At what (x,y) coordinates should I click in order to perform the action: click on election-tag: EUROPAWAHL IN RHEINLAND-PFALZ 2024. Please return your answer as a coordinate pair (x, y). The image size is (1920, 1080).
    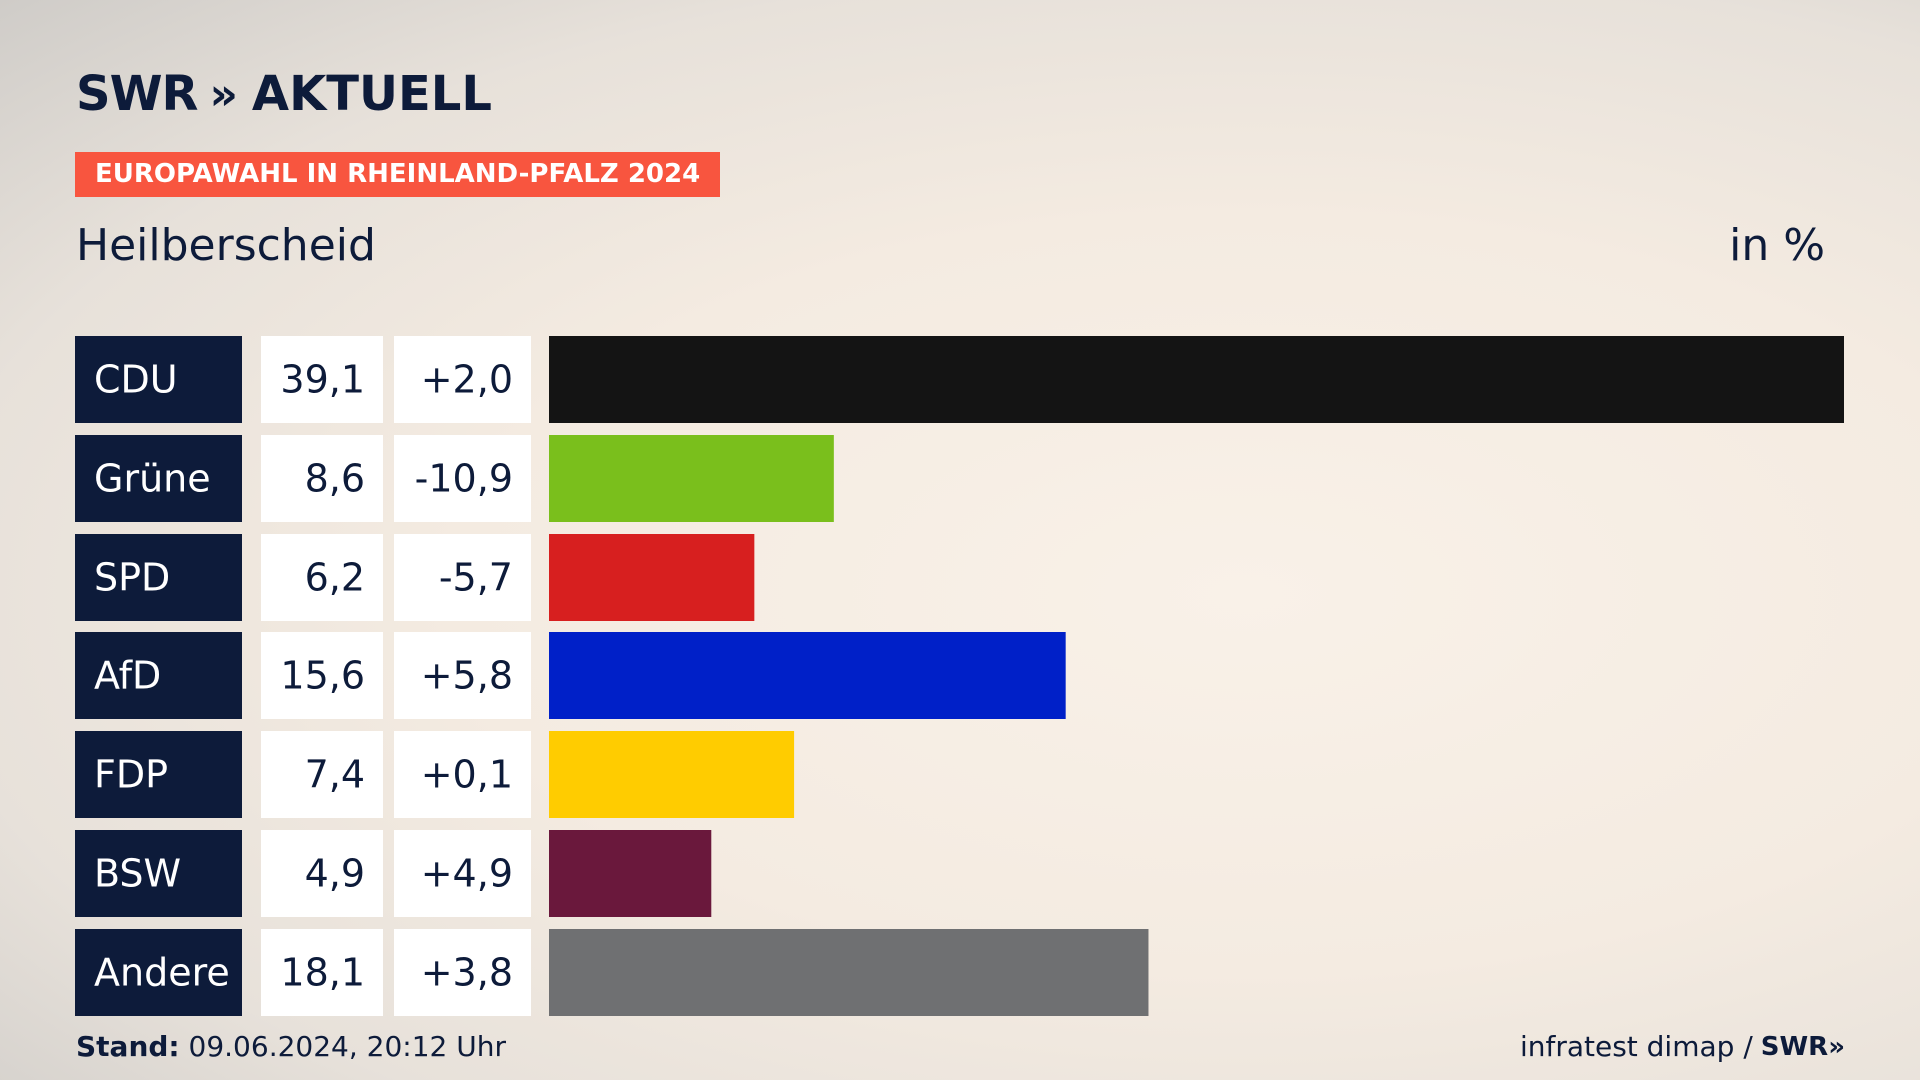
    Looking at the image, I should click on (398, 174).